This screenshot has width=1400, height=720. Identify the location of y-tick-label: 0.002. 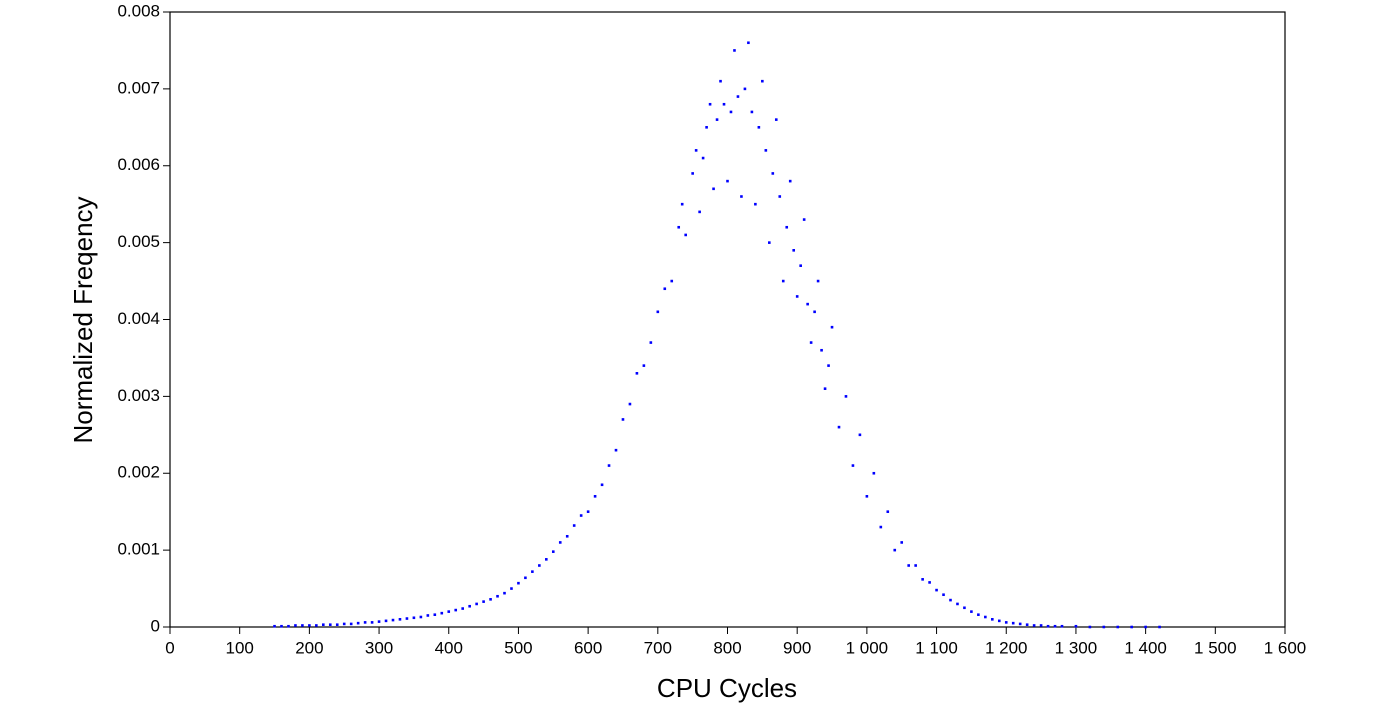
(138, 472).